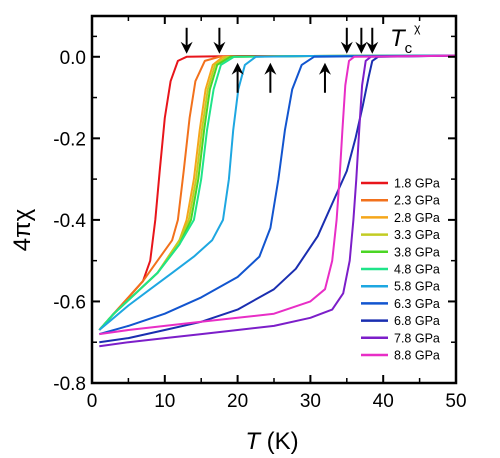 The image size is (500, 458). I want to click on x-tick-label: 20, so click(237, 401).